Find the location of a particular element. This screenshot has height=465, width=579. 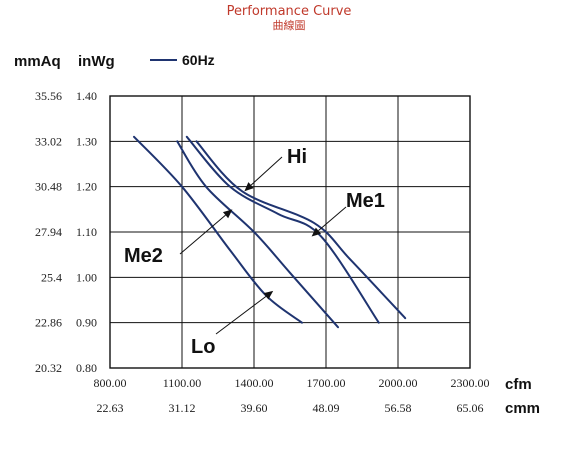

y-unit-inwg: inWg is located at coordinates (96, 61).